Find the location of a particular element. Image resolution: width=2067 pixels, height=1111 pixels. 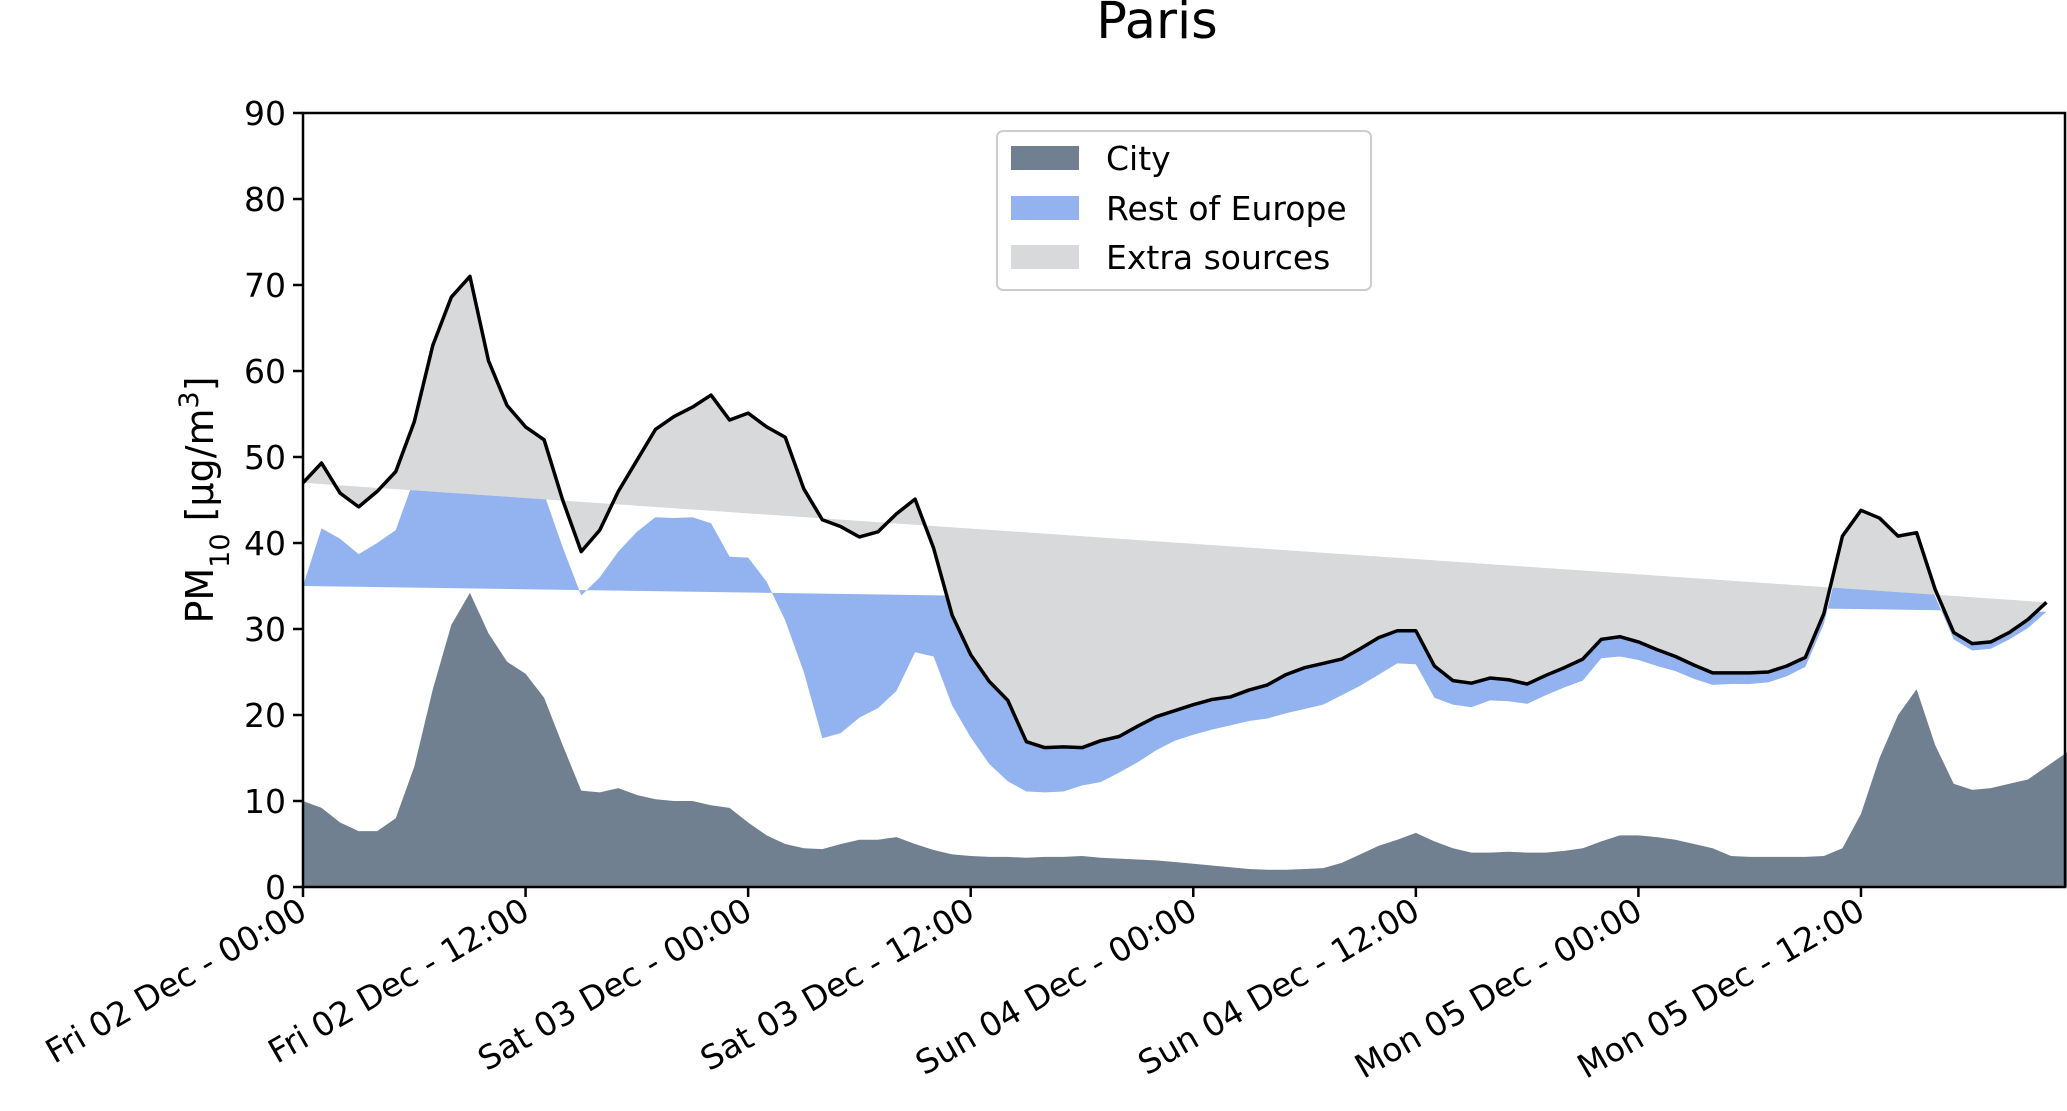

chart-title: Paris is located at coordinates (1156, 25).